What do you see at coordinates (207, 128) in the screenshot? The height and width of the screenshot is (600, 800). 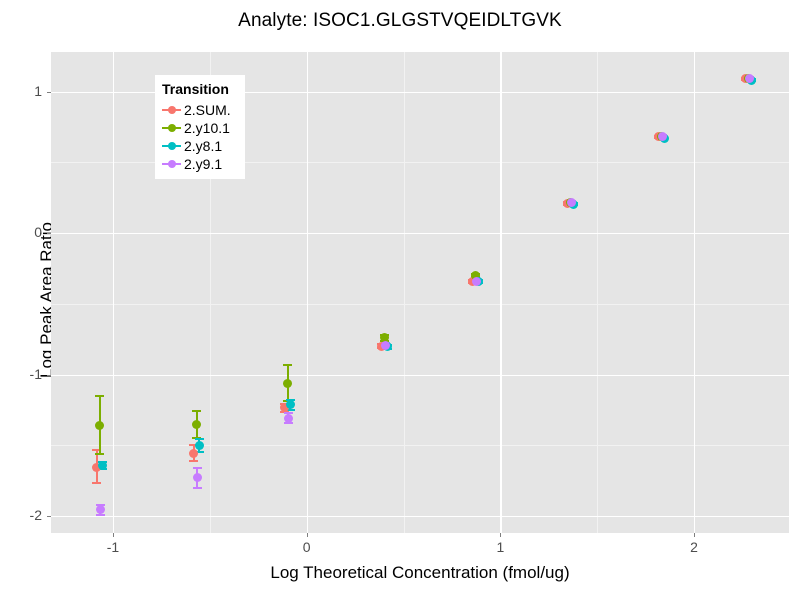 I see `legend-item-label: 2.y10.1` at bounding box center [207, 128].